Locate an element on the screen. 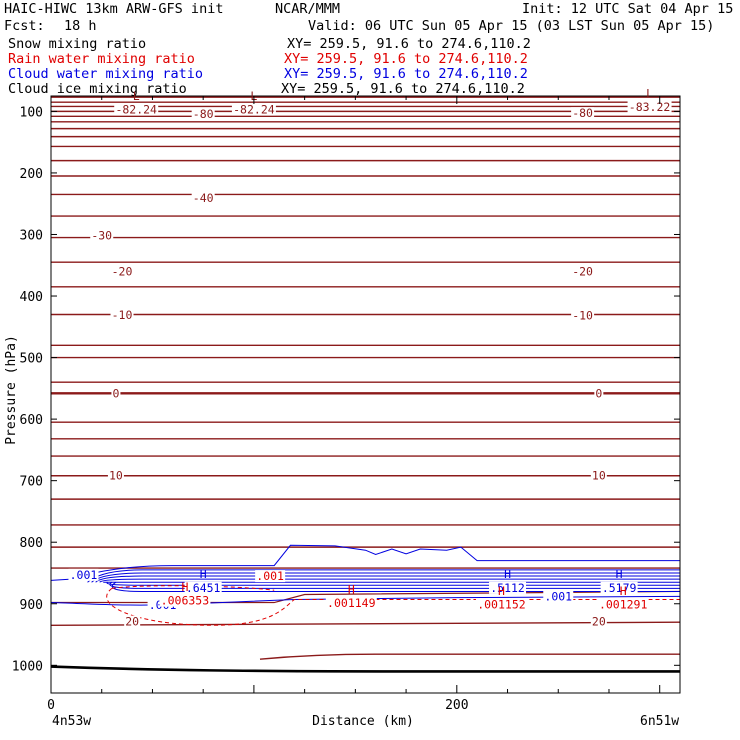  extremum-value: .5179 is located at coordinates (619, 588).